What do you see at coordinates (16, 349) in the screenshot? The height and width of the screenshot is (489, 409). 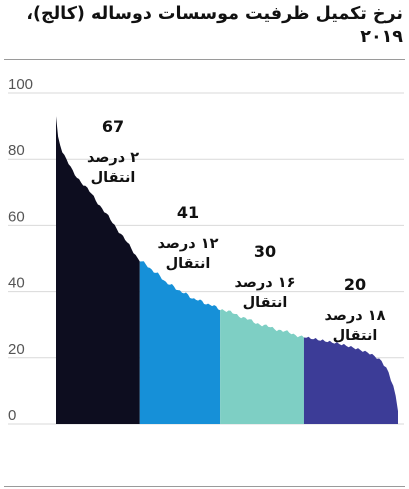 I see `y-tick-label-20: 20` at bounding box center [16, 349].